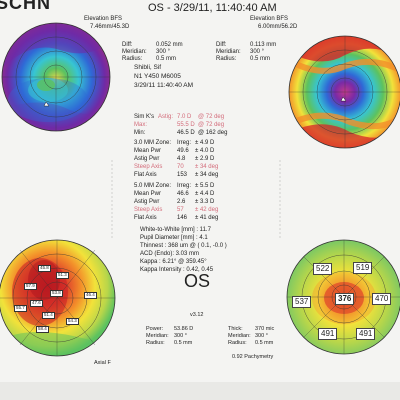 The width and height of the screenshot is (400, 400). Describe the element at coordinates (140, 133) in the screenshot. I see `min-label: Min:` at that location.